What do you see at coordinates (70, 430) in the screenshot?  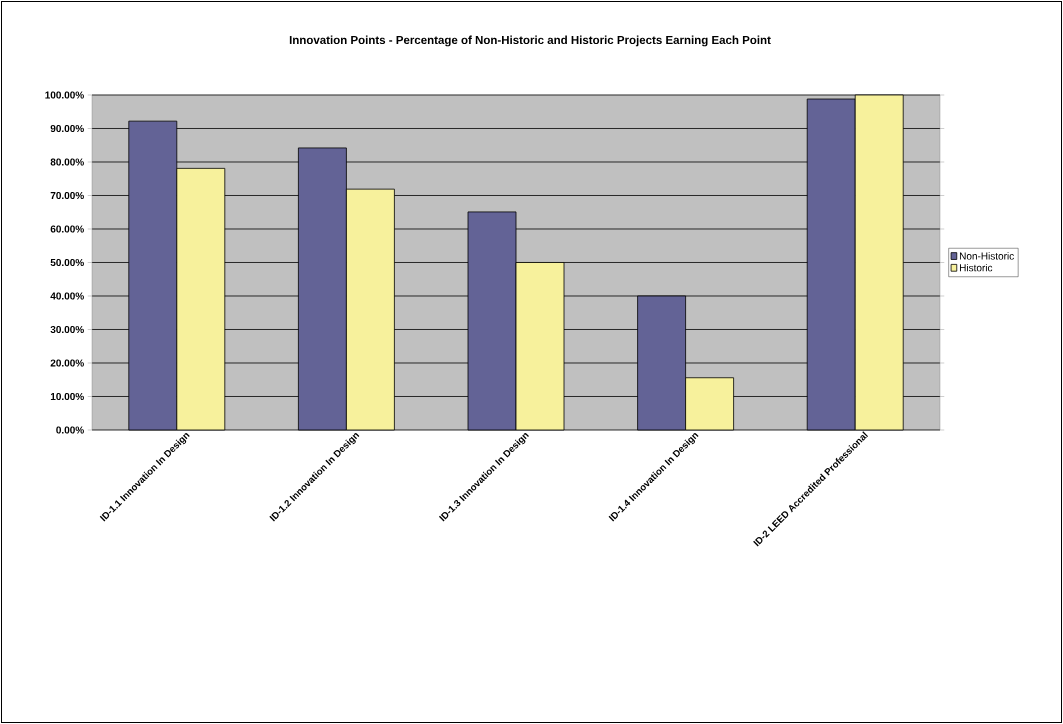 I see `y-tick-label: 0.00%` at bounding box center [70, 430].